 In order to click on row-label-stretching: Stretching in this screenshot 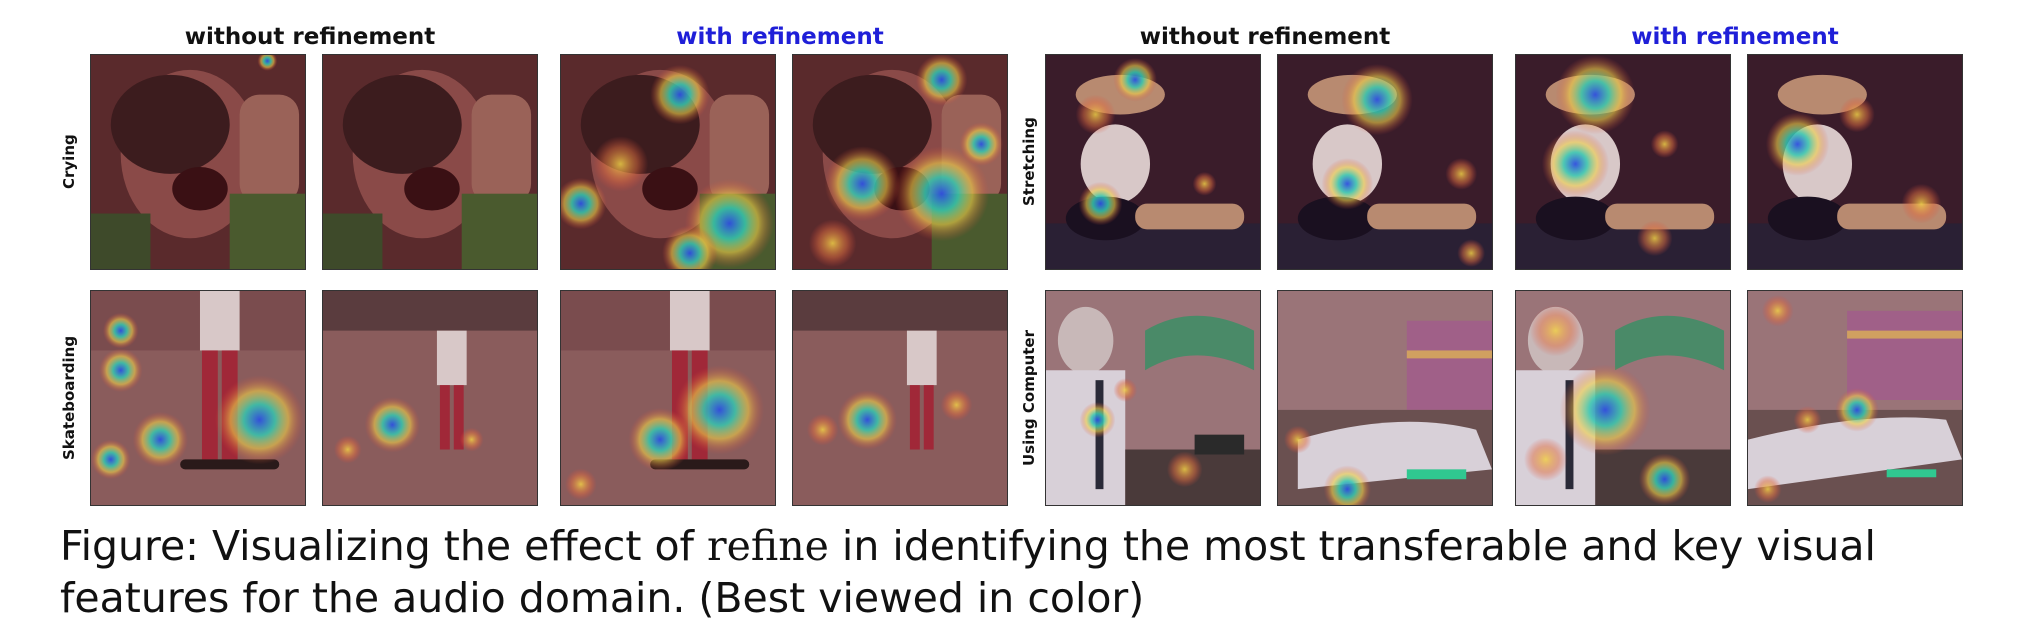, I will do `click(1029, 162)`.